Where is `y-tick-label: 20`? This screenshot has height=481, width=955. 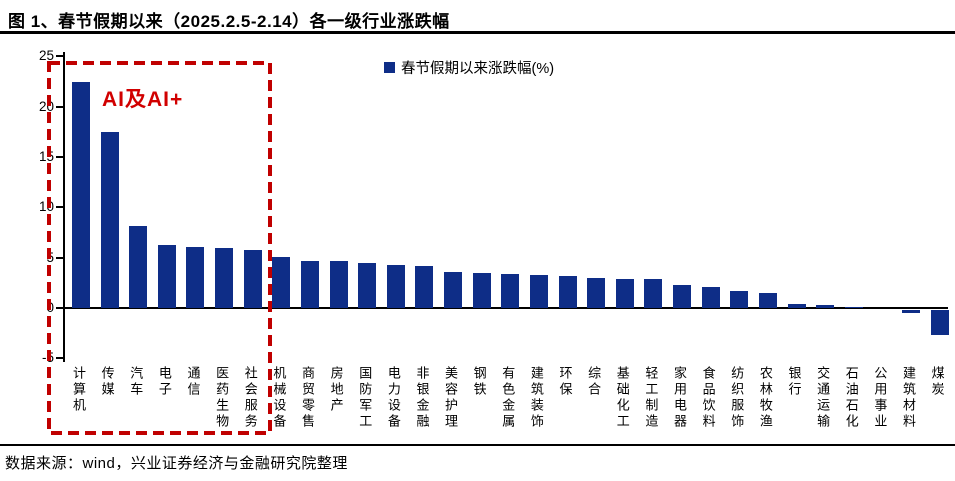
y-tick-label: 20 is located at coordinates (46, 106).